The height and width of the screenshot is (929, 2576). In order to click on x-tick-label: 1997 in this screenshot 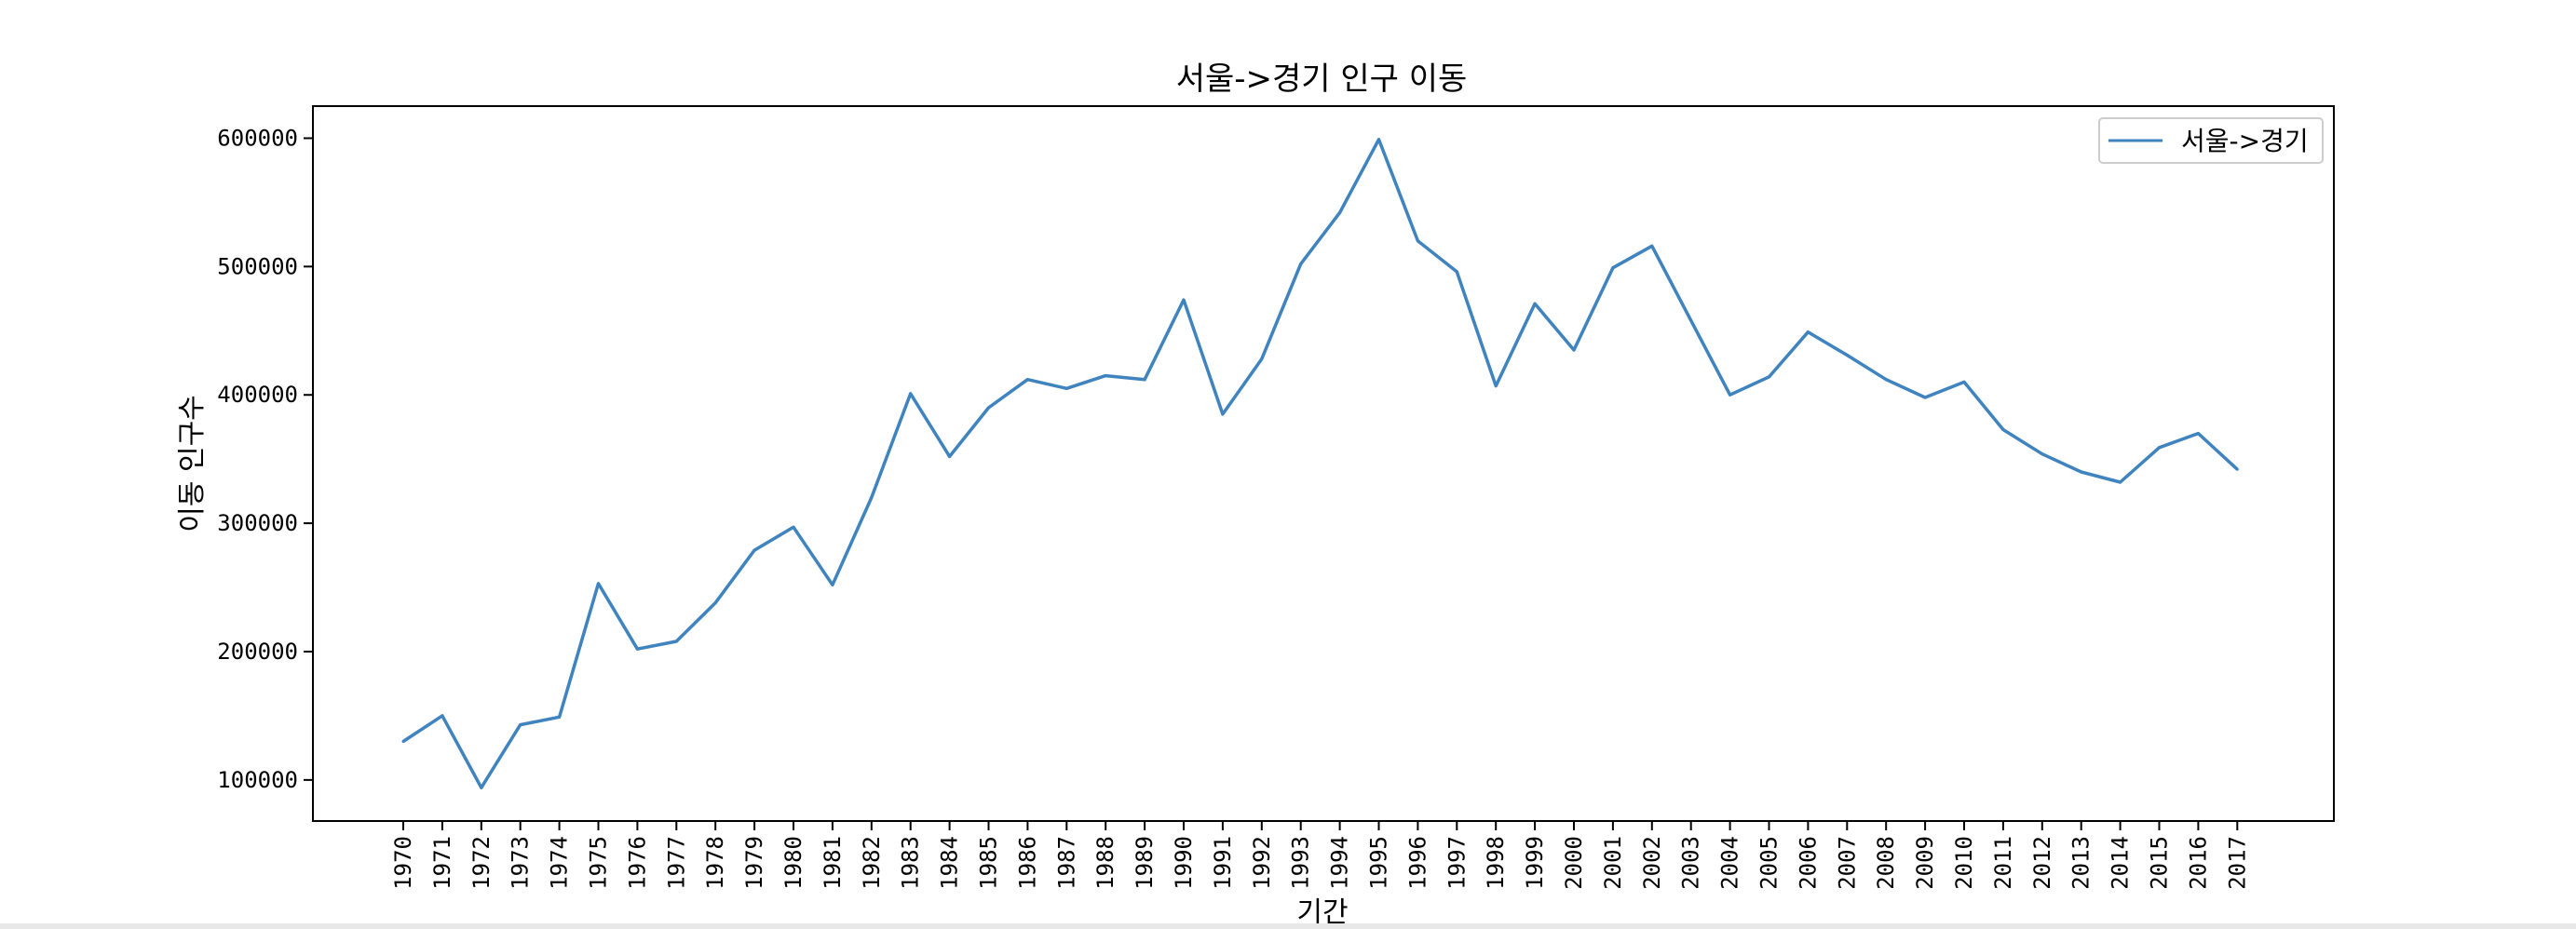, I will do `click(1457, 863)`.